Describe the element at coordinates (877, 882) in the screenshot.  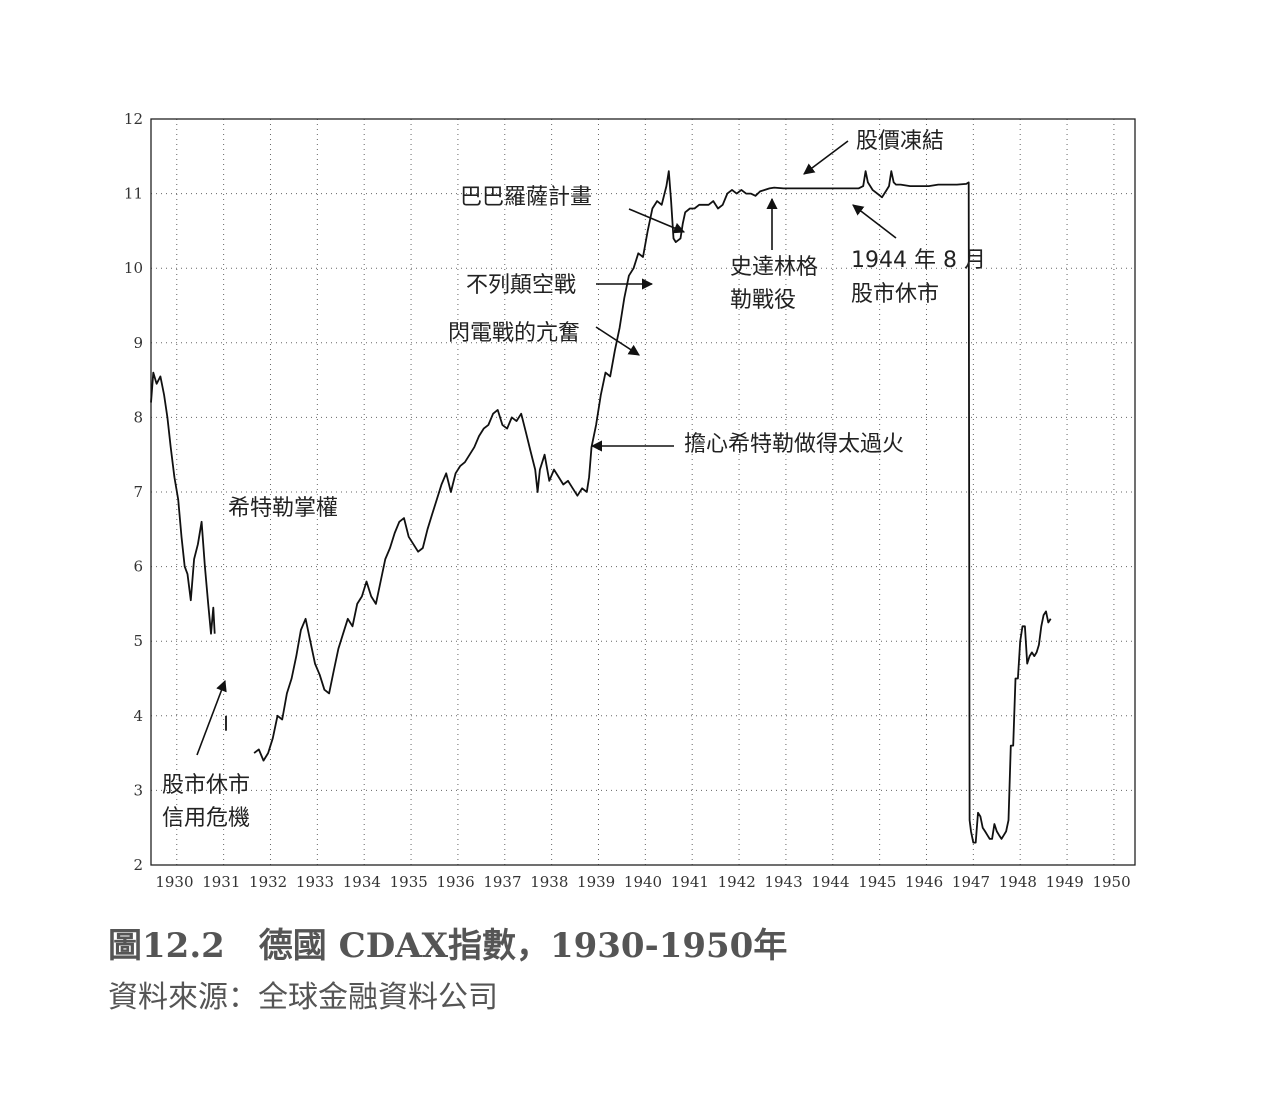
I see `x-tick-label: 1945` at that location.